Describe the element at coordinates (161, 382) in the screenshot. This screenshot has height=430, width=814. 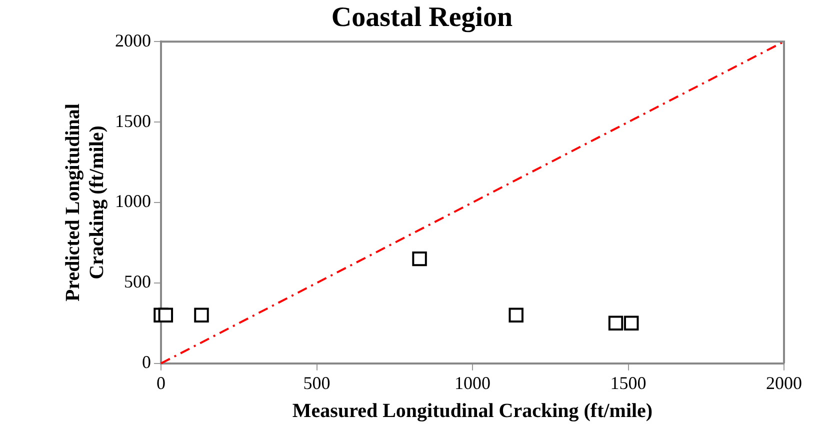
I see `x-tick-label: 0` at that location.